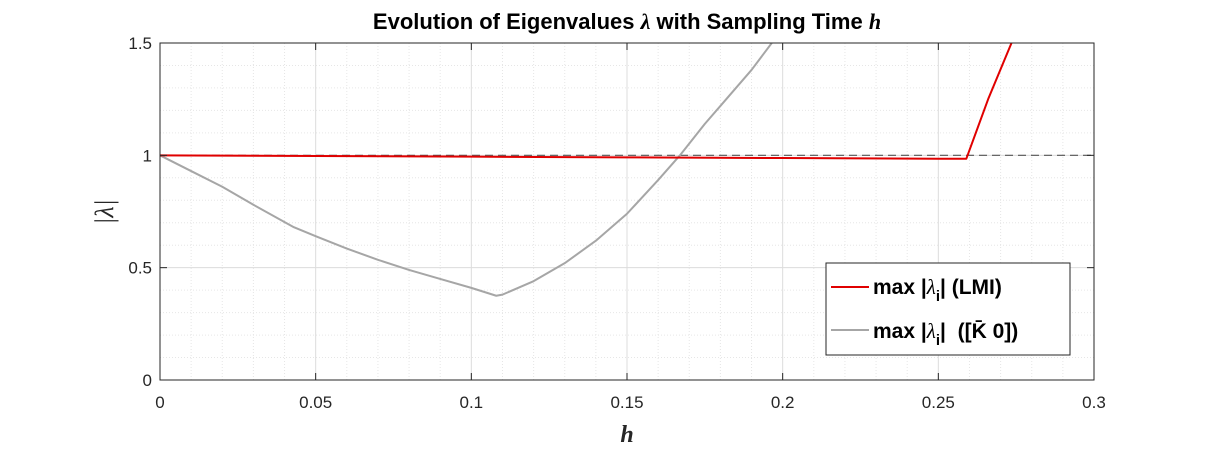 The height and width of the screenshot is (450, 1210). I want to click on legend-label-kbar: max |λi| ([K̄ 0]), so click(945, 334).